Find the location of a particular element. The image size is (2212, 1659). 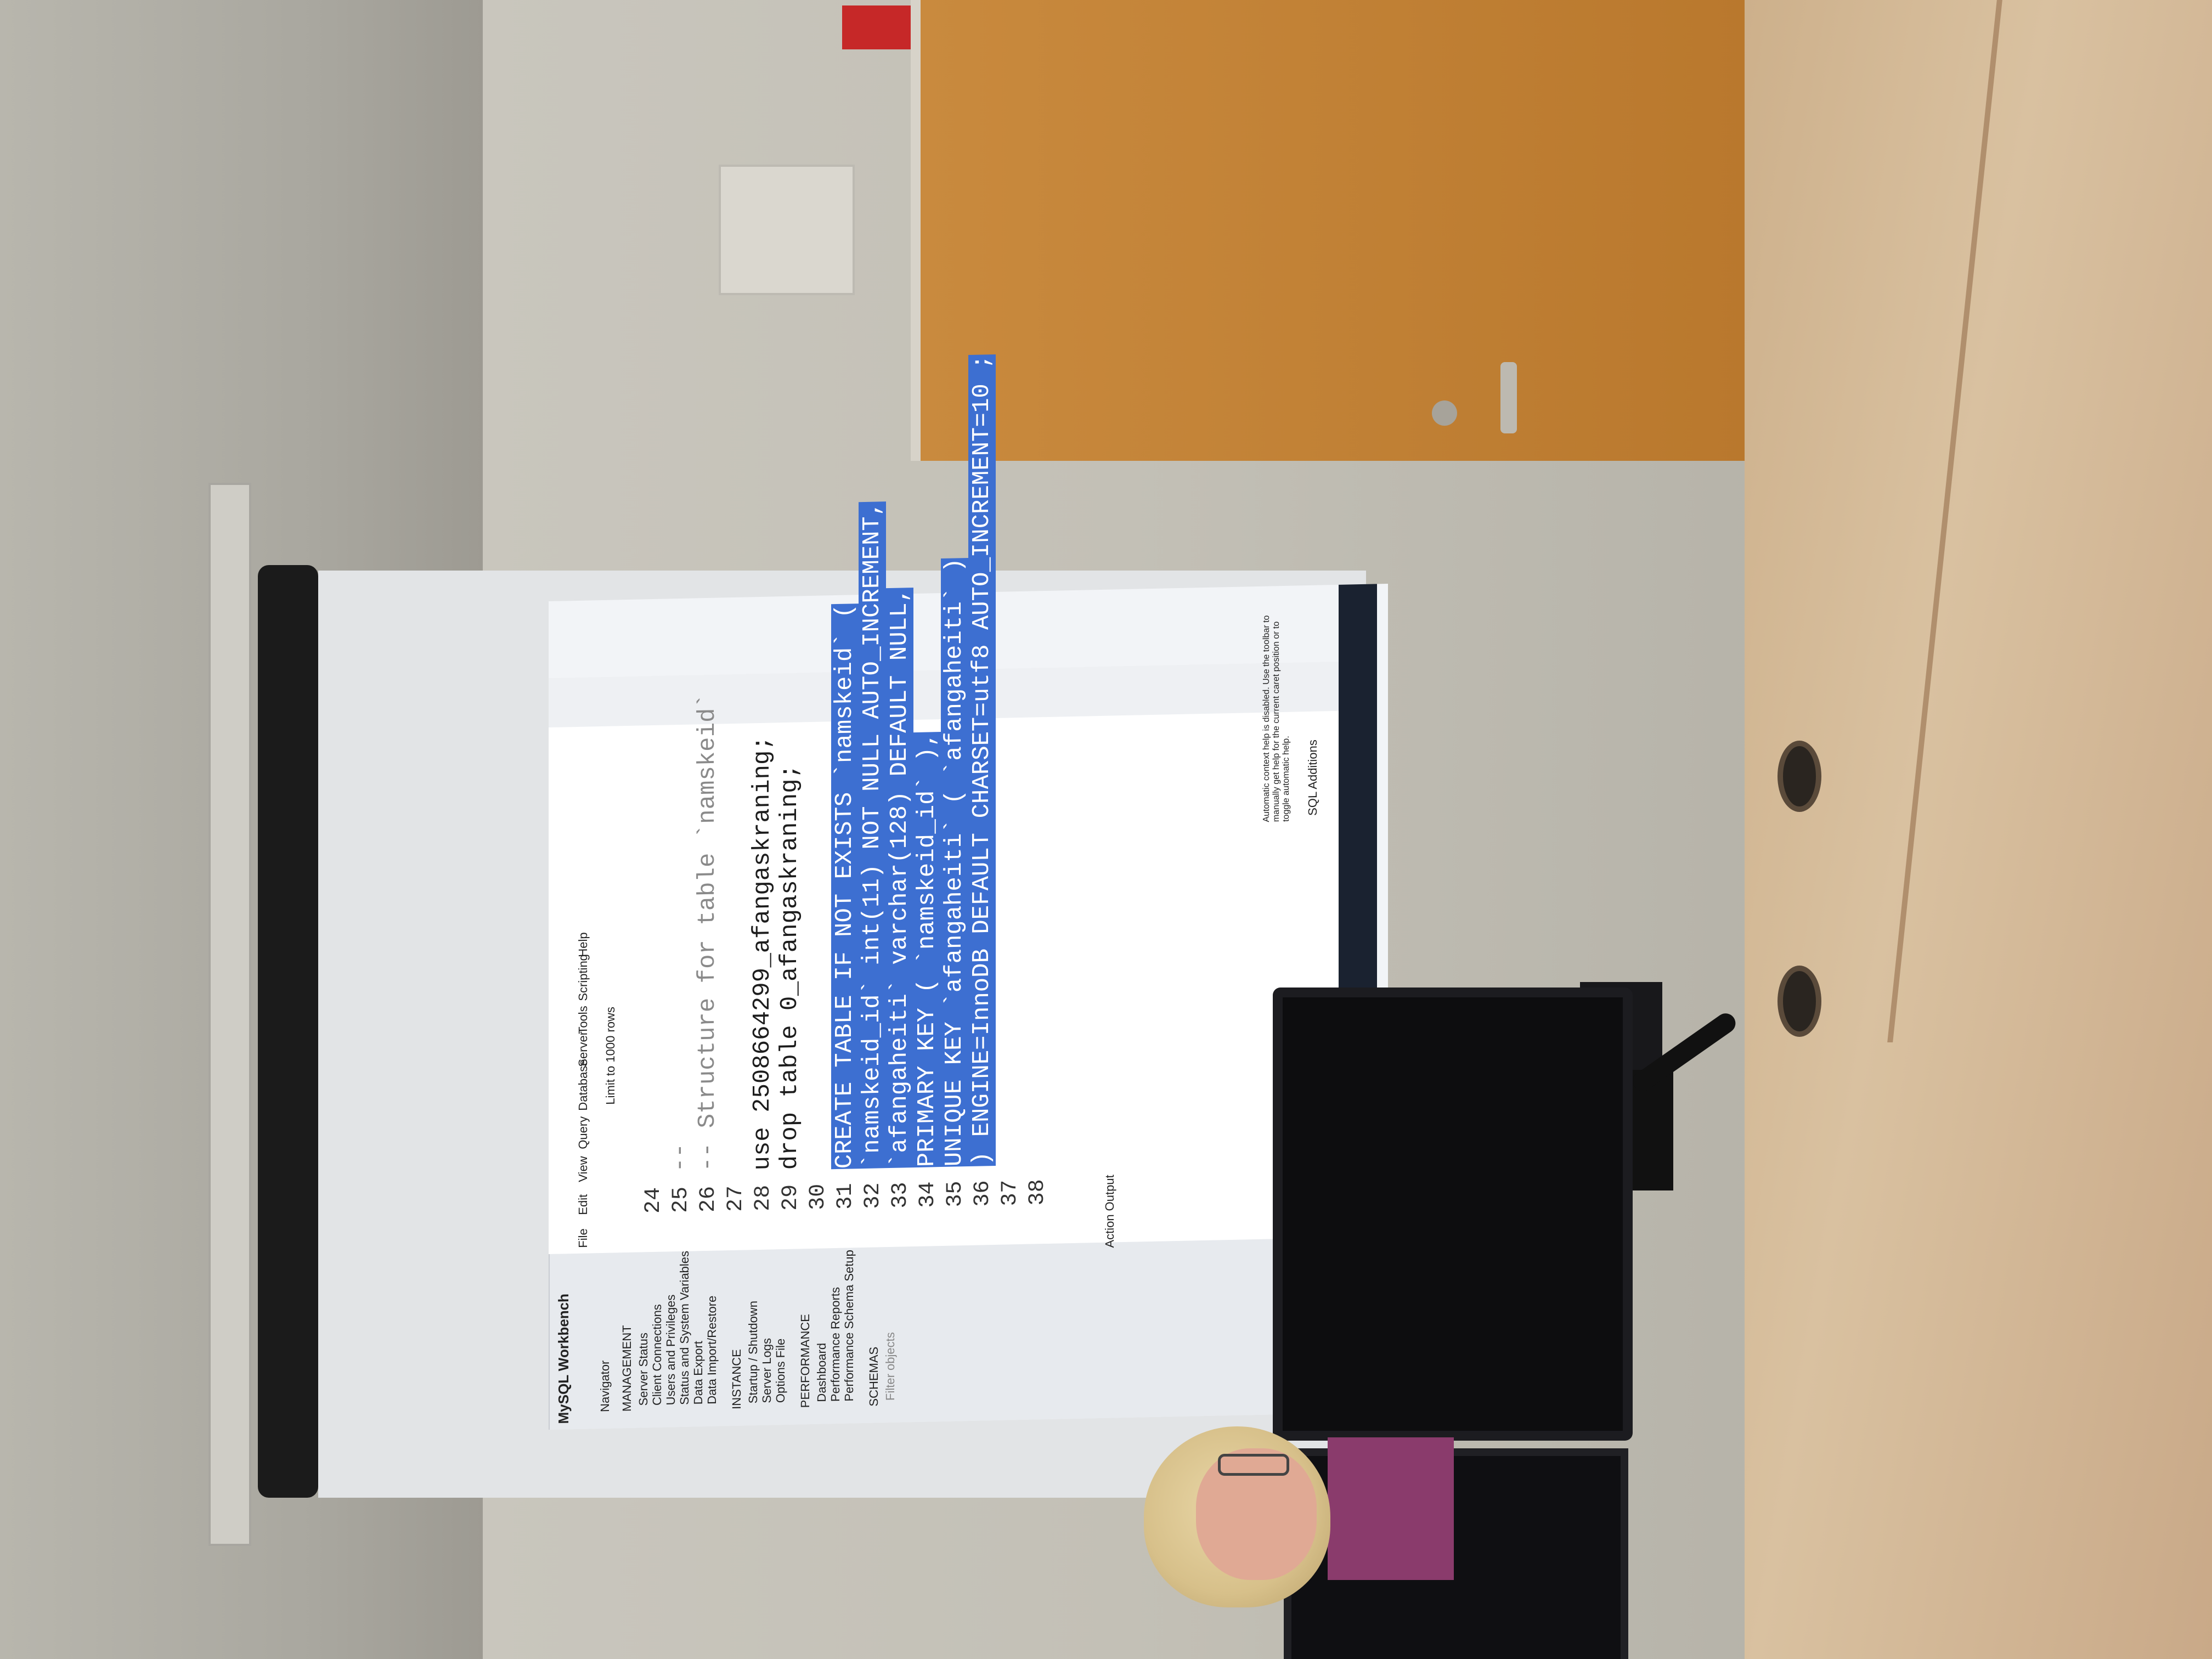

menu-tools: Tools is located at coordinates (583, 1020).